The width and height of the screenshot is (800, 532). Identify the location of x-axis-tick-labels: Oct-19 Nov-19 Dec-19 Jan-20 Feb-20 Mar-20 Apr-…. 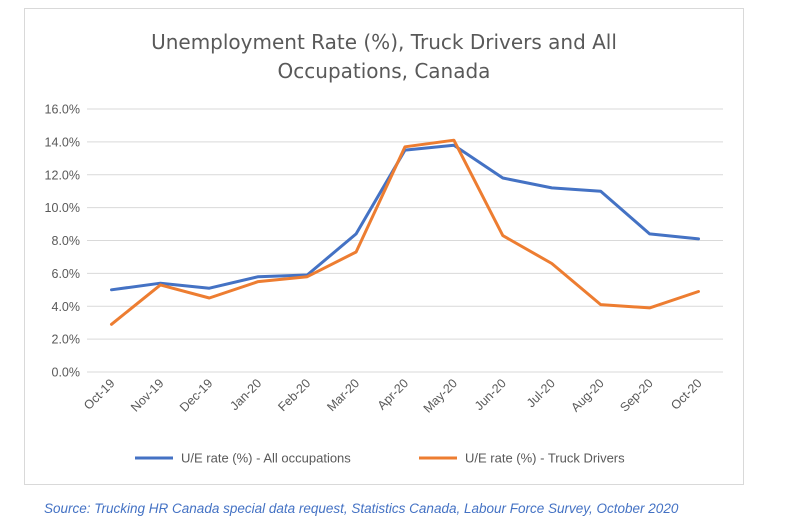
(393, 395).